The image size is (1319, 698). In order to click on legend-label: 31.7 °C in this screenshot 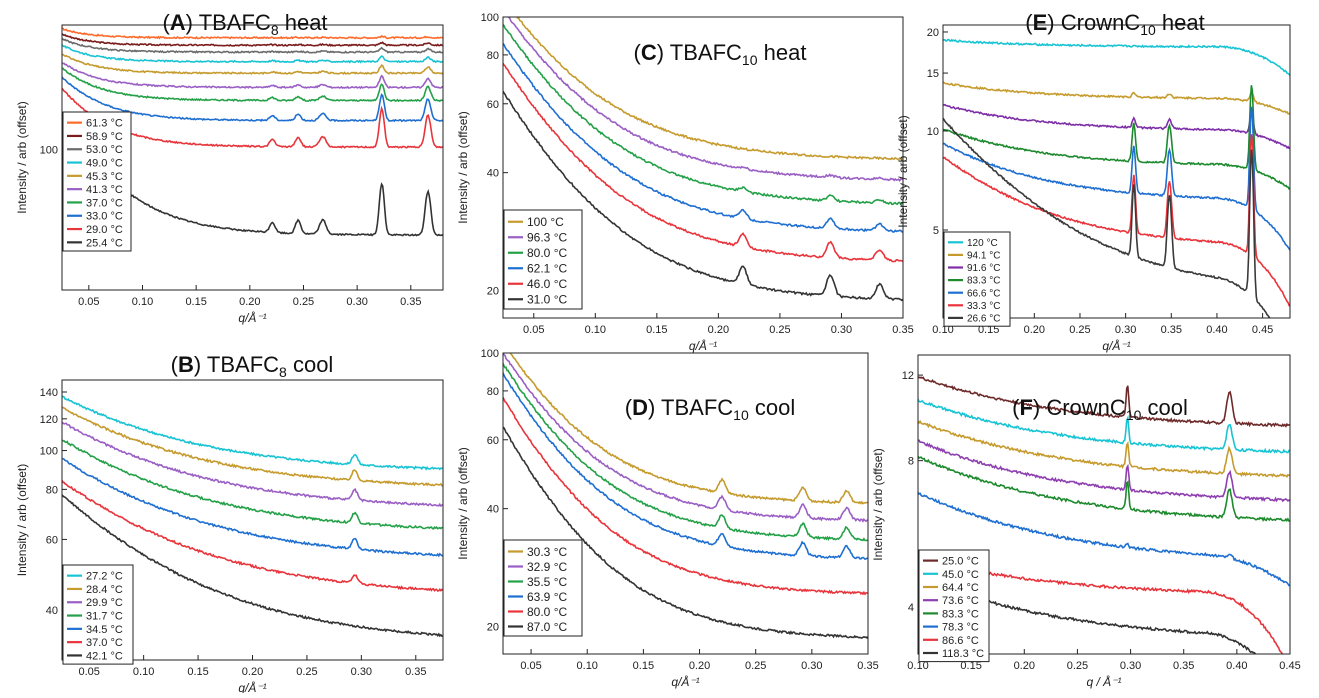, I will do `click(104, 617)`.